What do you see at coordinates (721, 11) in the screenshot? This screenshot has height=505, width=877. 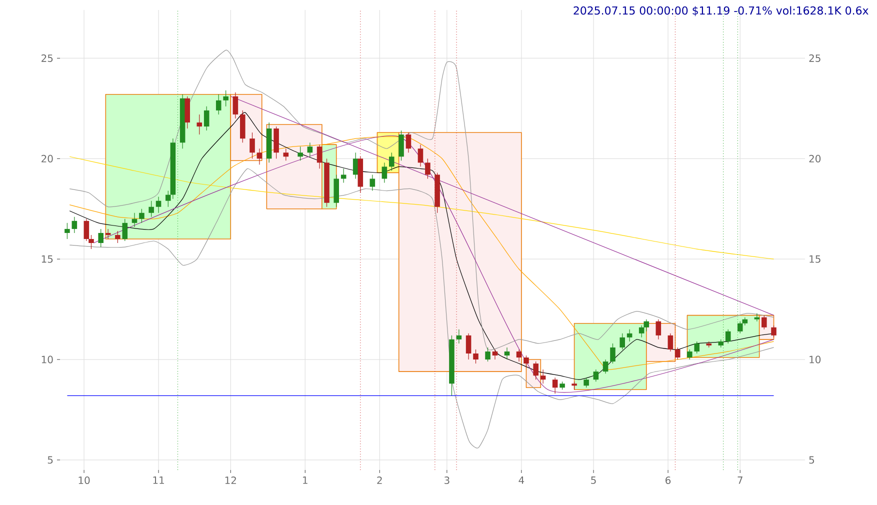 I see `chart-title: 2025.07.15 00:00:00 $11.19 -0.71% vol:1628.1K 0.6x` at bounding box center [721, 11].